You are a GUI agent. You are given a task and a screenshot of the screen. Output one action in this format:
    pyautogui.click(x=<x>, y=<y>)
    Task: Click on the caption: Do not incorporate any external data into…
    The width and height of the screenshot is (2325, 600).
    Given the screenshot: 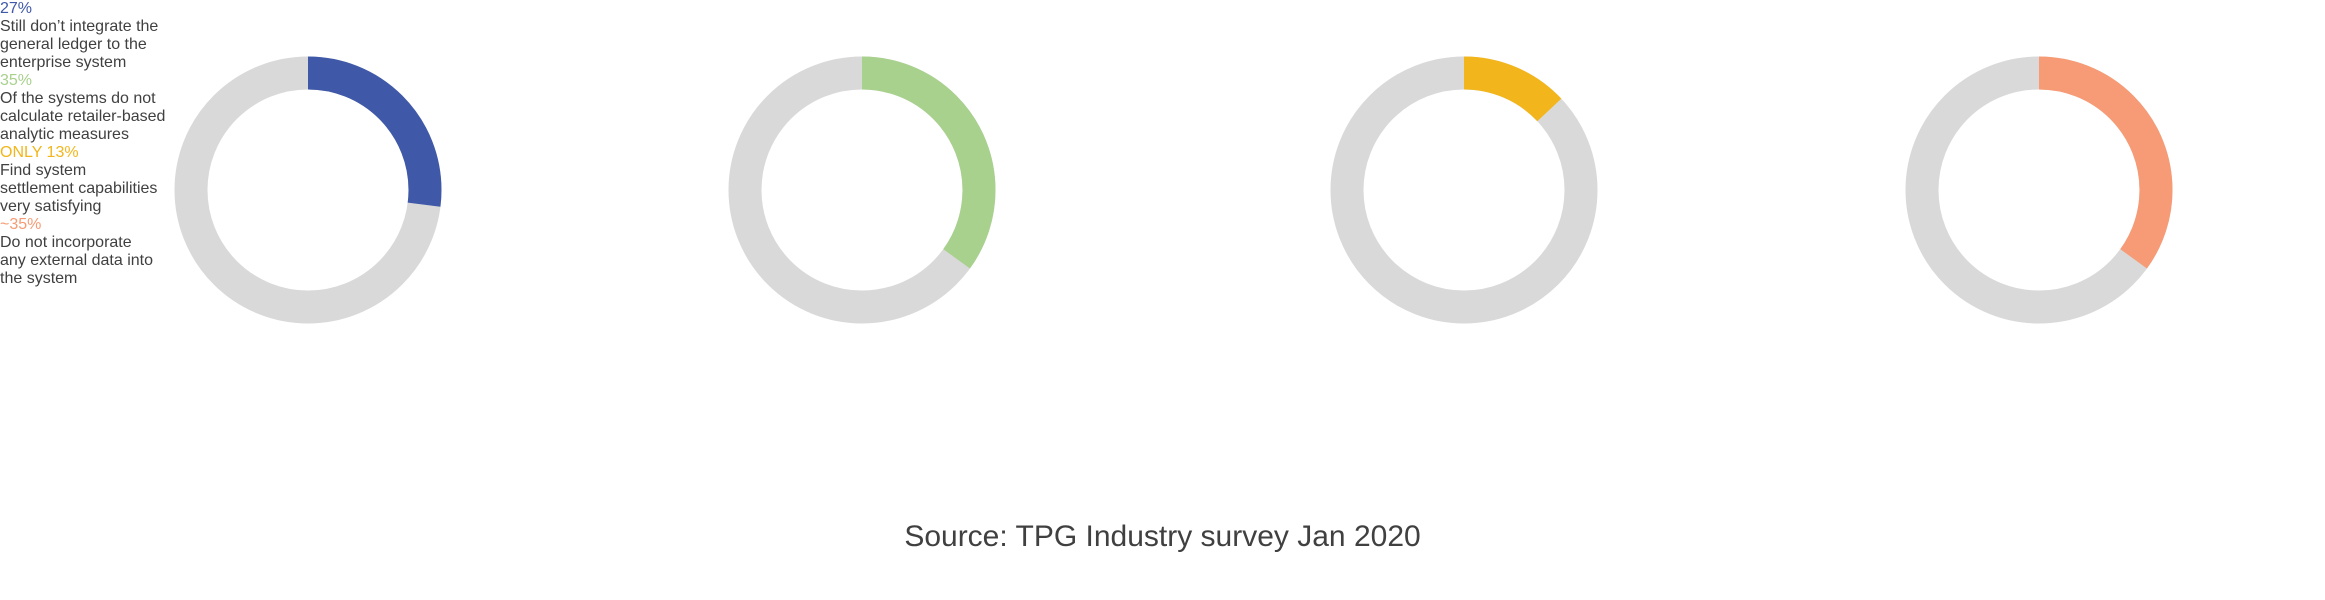 What is the action you would take?
    pyautogui.click(x=1162, y=261)
    